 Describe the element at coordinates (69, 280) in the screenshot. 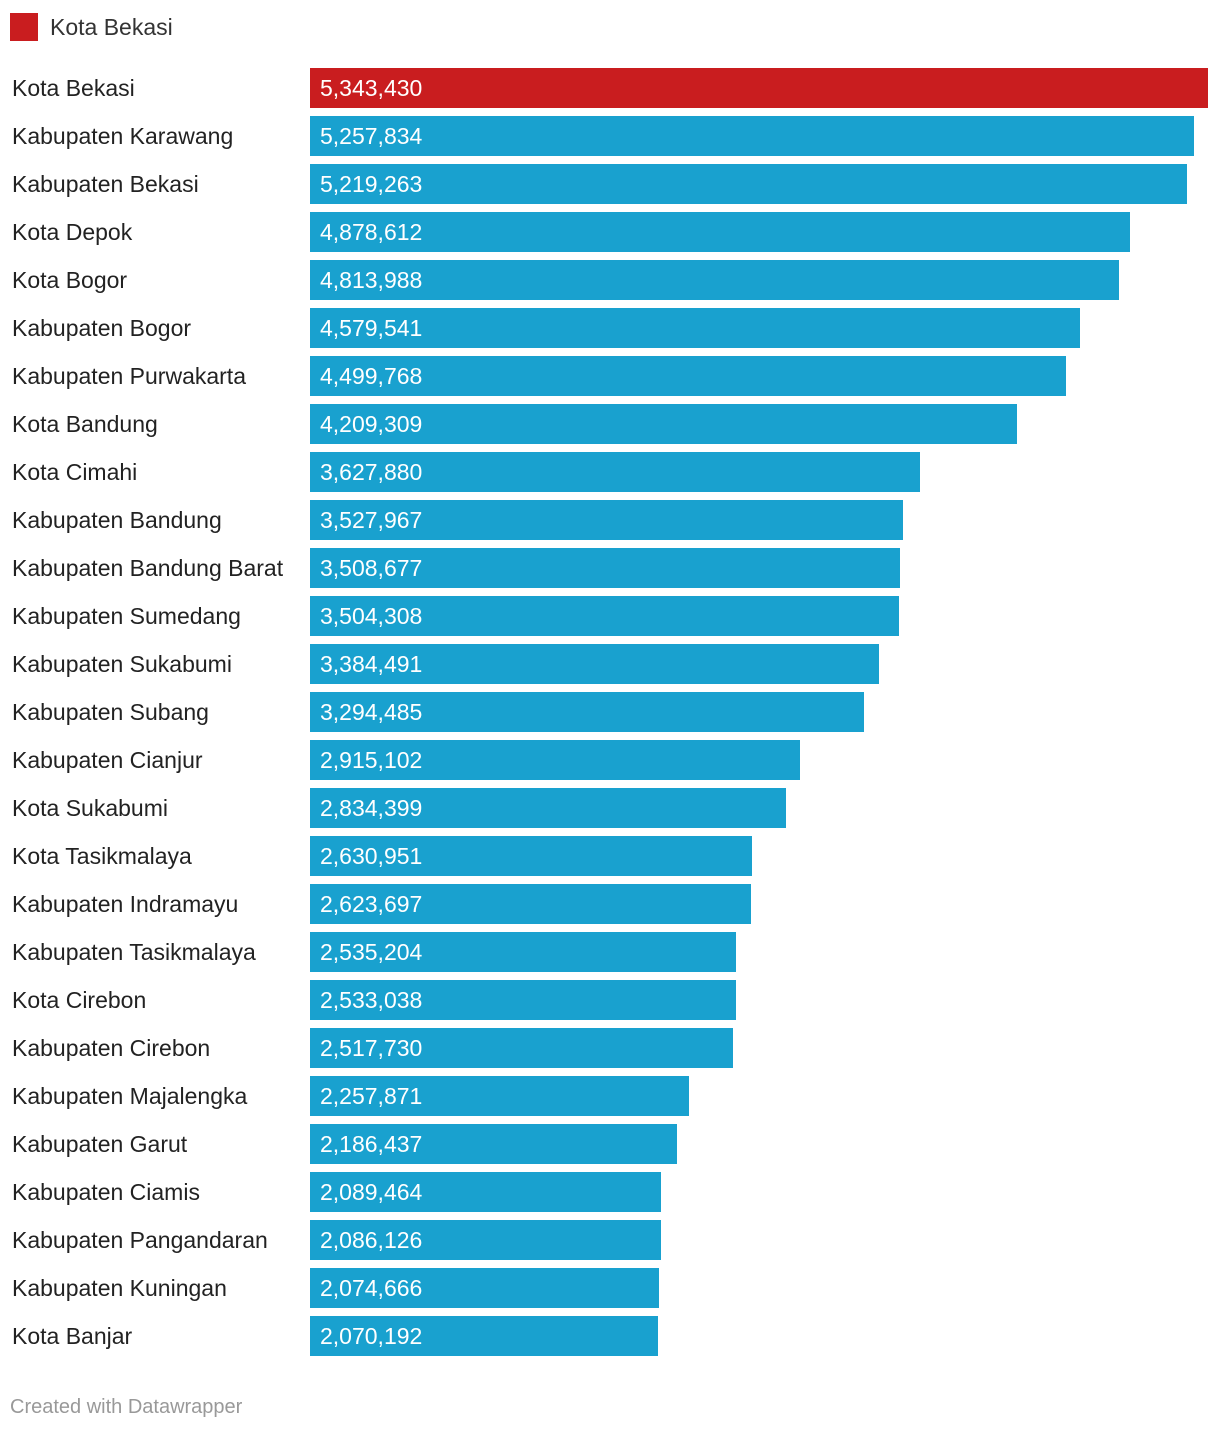

I see `category-label: Kota Bogor` at that location.